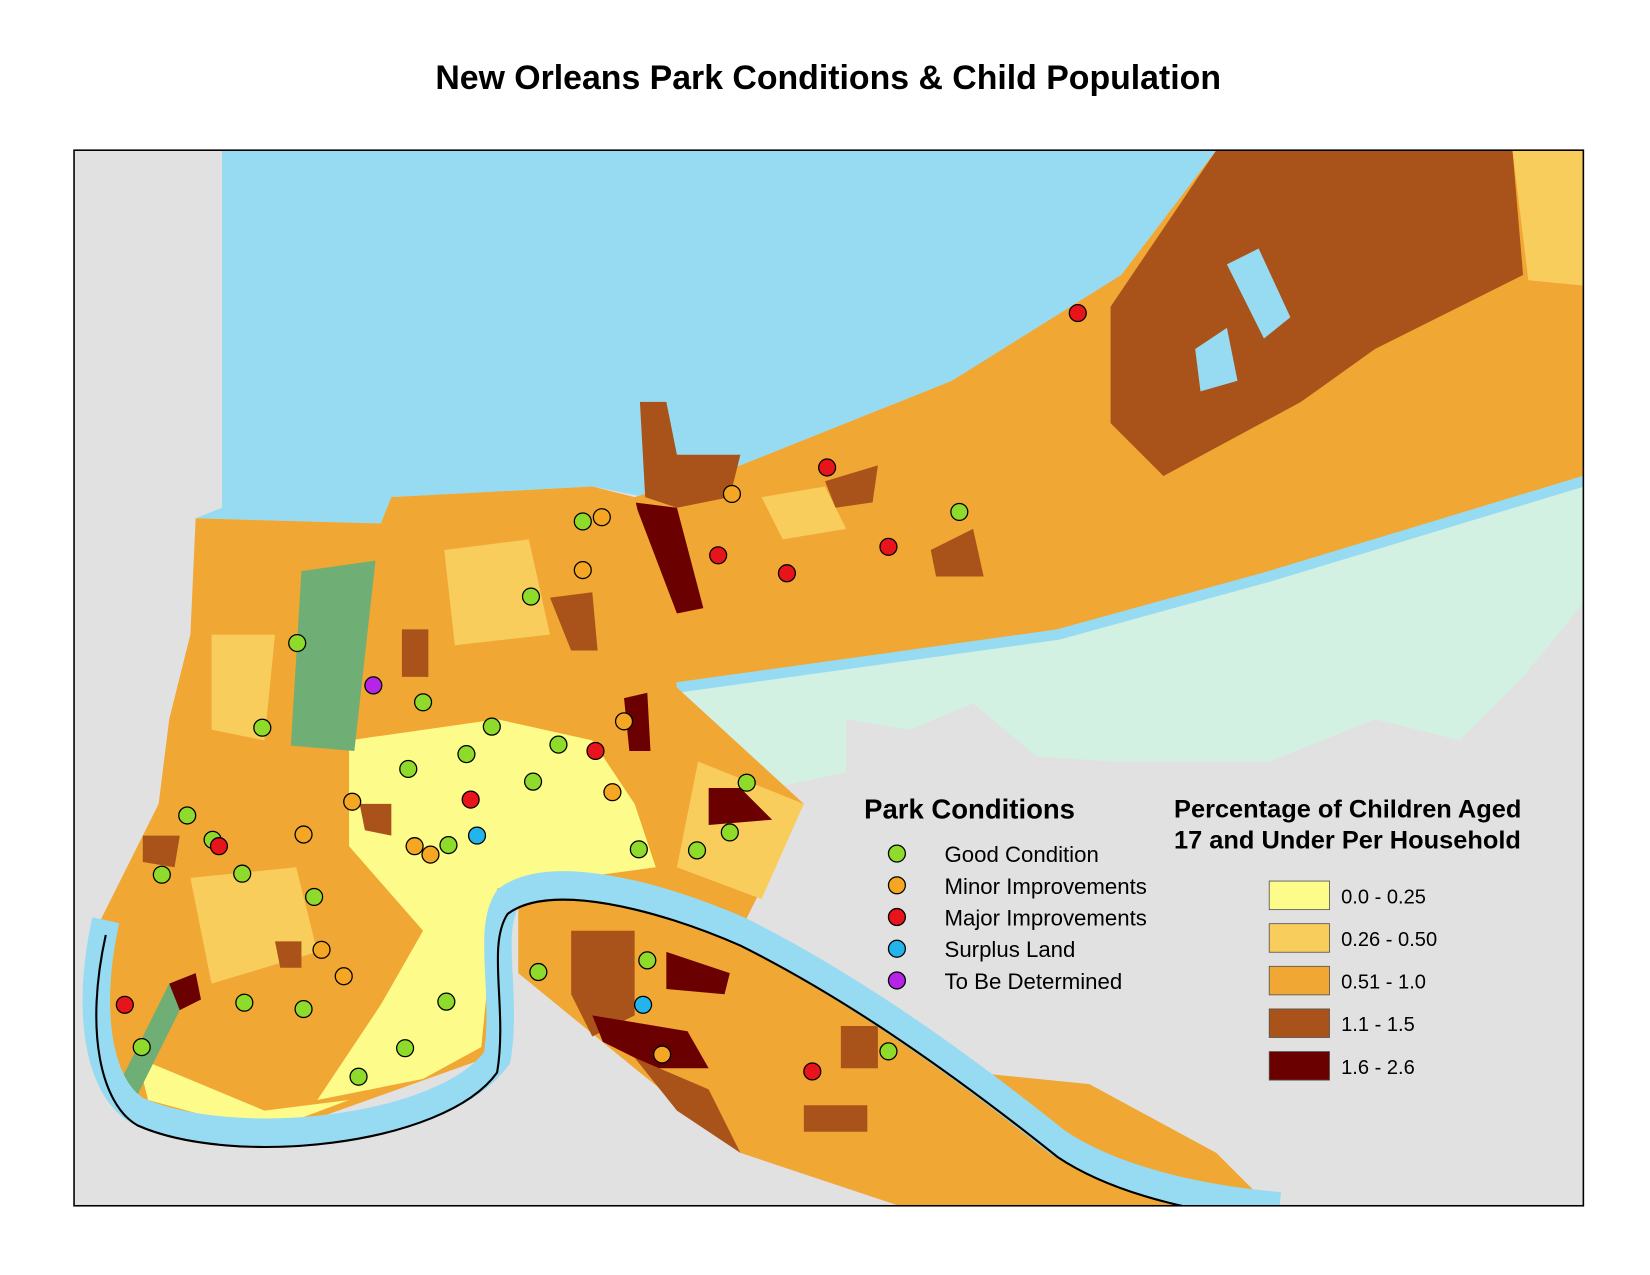 The image size is (1650, 1275). Describe the element at coordinates (1034, 981) in the screenshot. I see `legend-label: To Be Determined` at that location.